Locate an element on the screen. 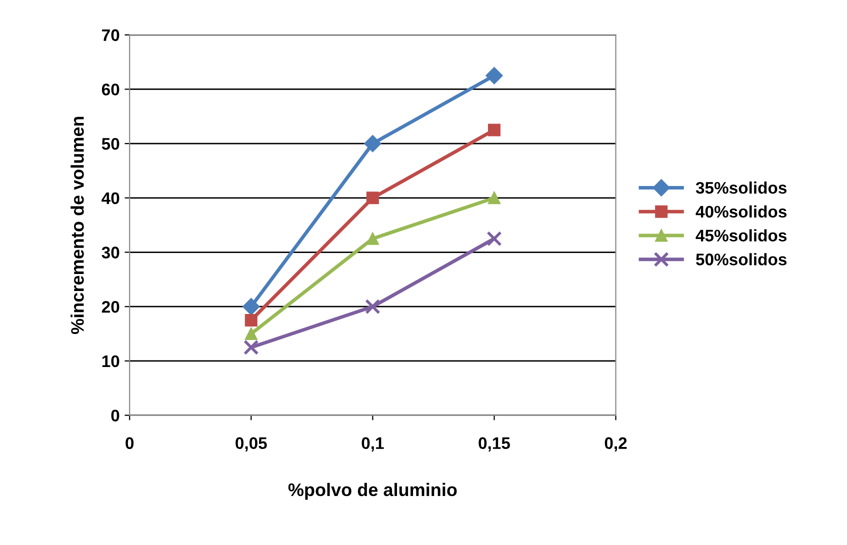 Image resolution: width=847 pixels, height=545 pixels. y-axis-title: %incremento de volumen is located at coordinates (77, 225).